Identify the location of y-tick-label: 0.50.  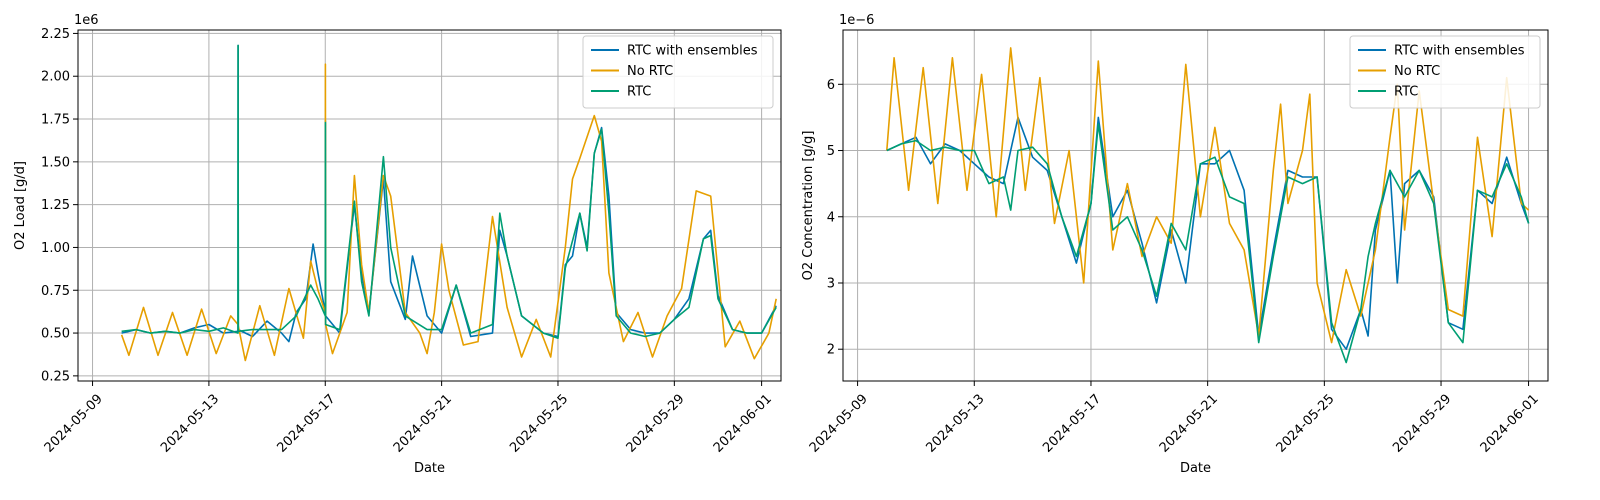
(55, 334).